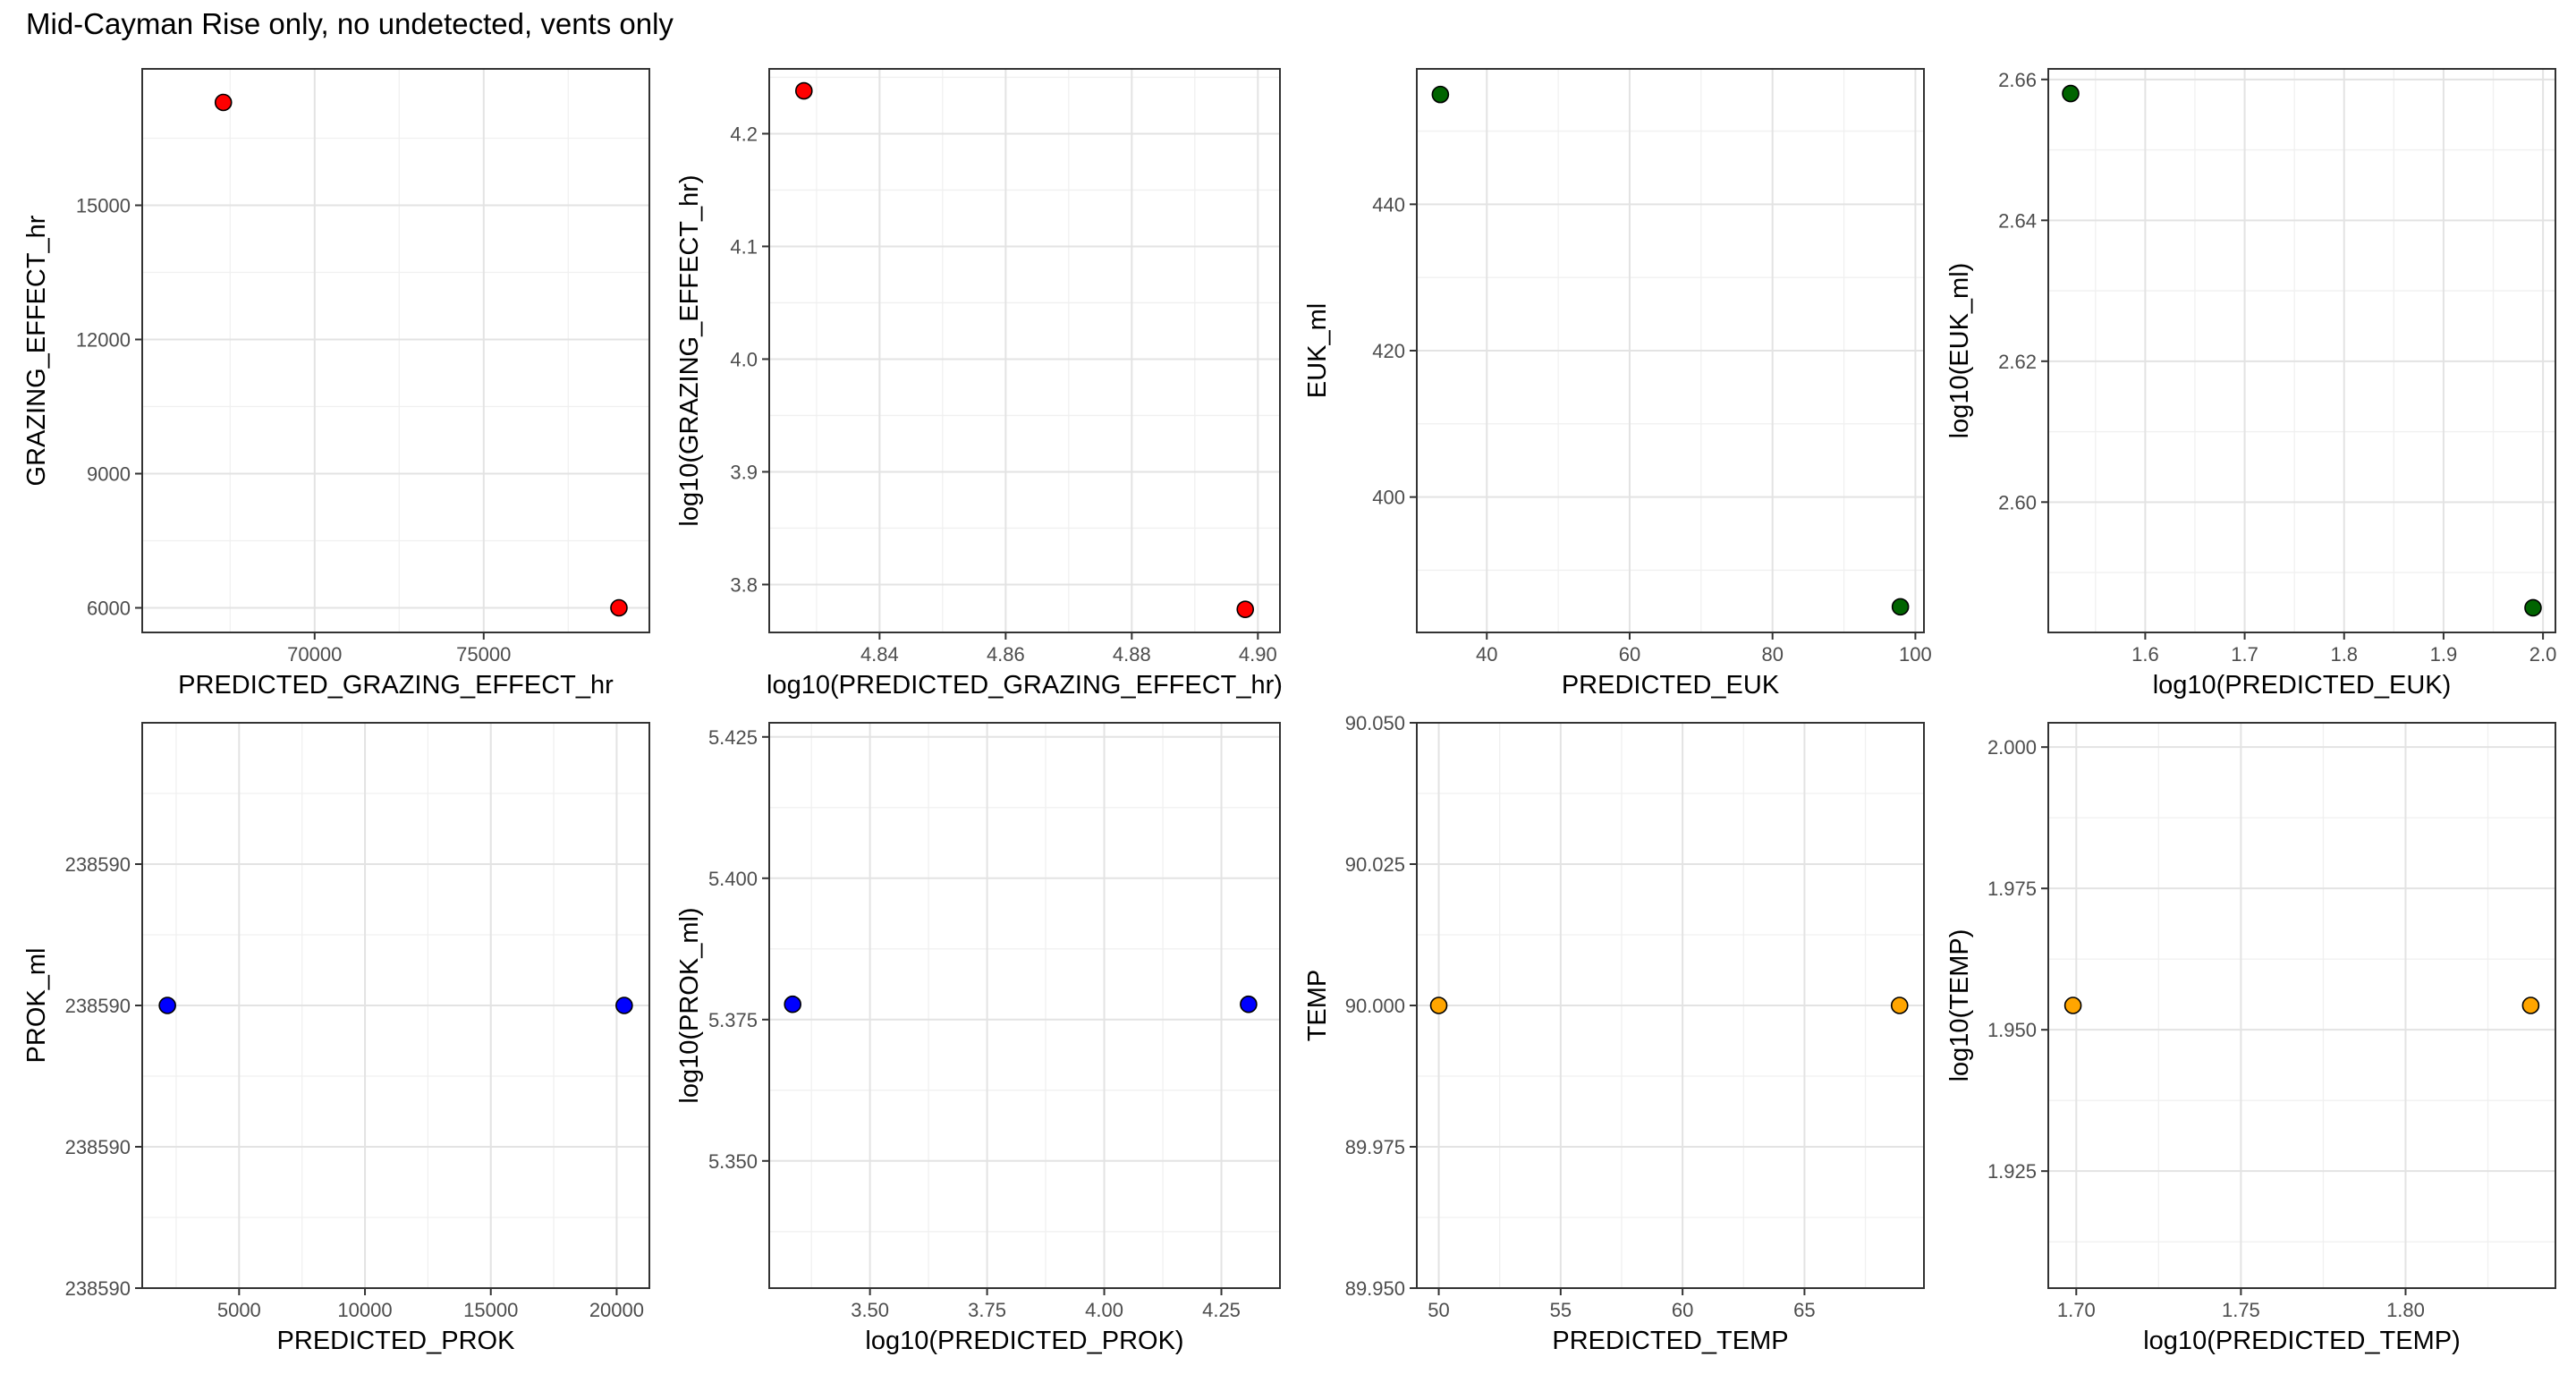 The height and width of the screenshot is (1374, 2576). I want to click on x-axis-title: log10(PREDICTED_PROK), so click(1024, 1341).